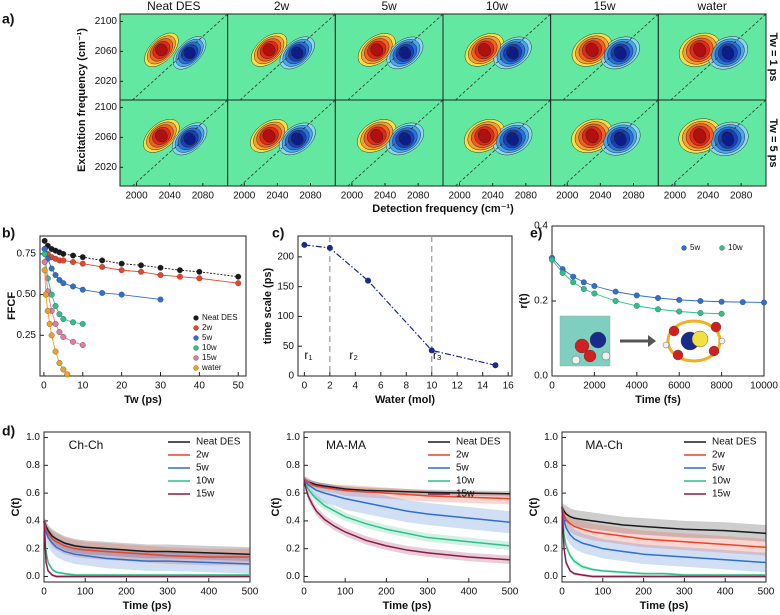 Image resolution: width=780 pixels, height=615 pixels. I want to click on x-tick-label: 400, so click(208, 592).